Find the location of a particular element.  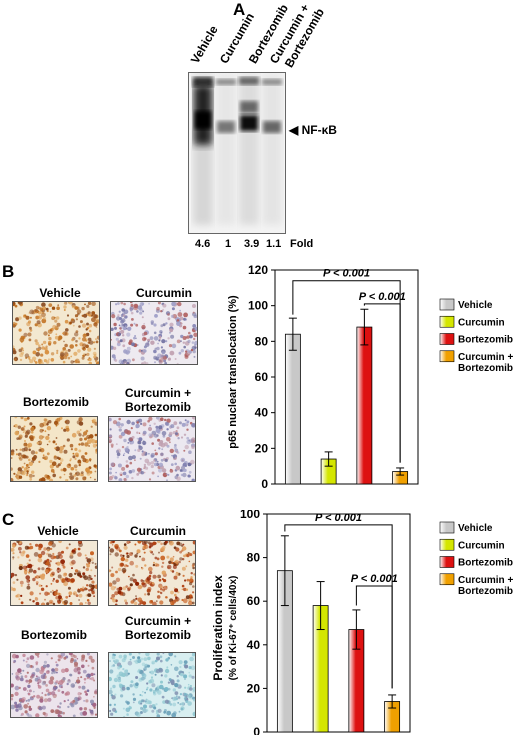

emsa-gel is located at coordinates (237, 153).